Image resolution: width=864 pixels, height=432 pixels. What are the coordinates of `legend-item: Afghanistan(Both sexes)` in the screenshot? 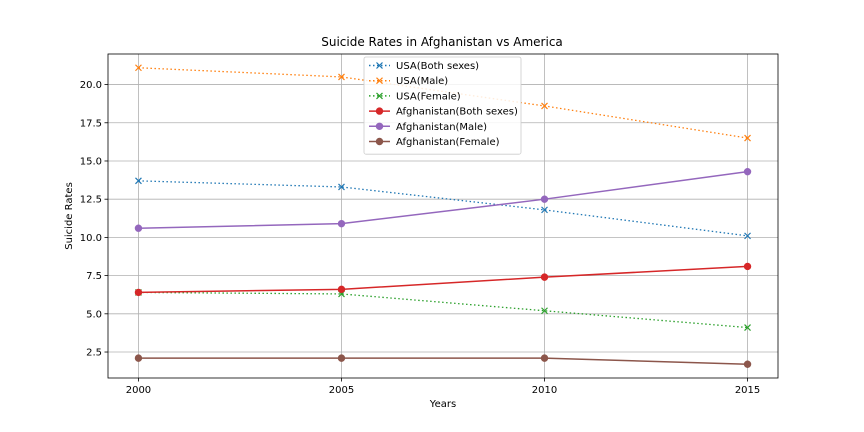 It's located at (443, 112).